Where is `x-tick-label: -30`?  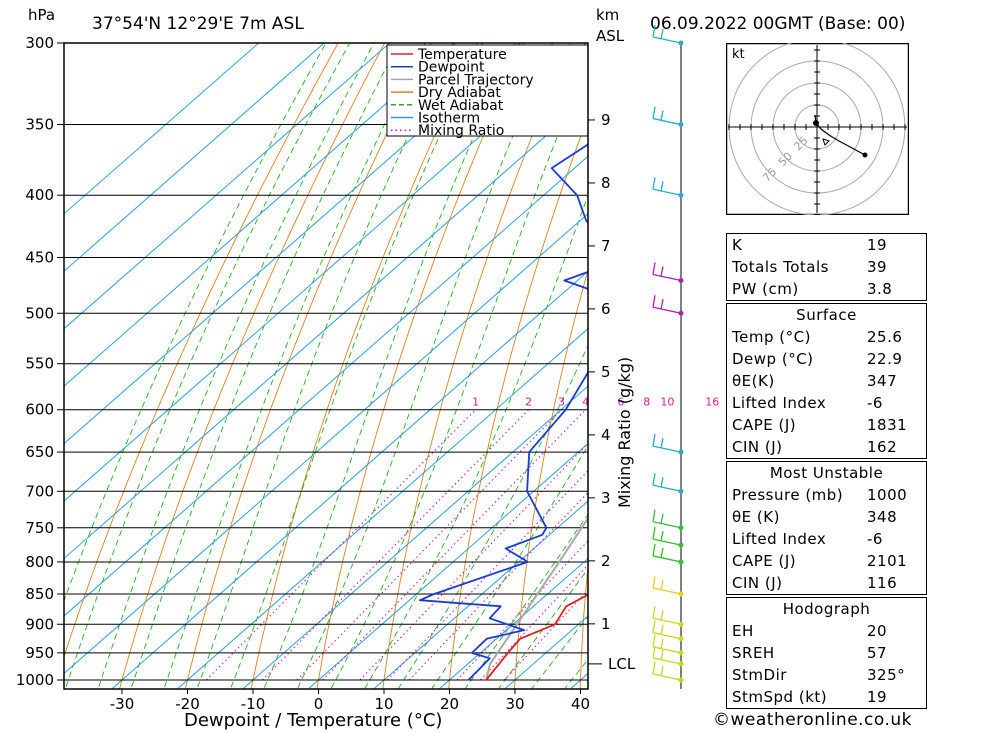 x-tick-label: -30 is located at coordinates (122, 704).